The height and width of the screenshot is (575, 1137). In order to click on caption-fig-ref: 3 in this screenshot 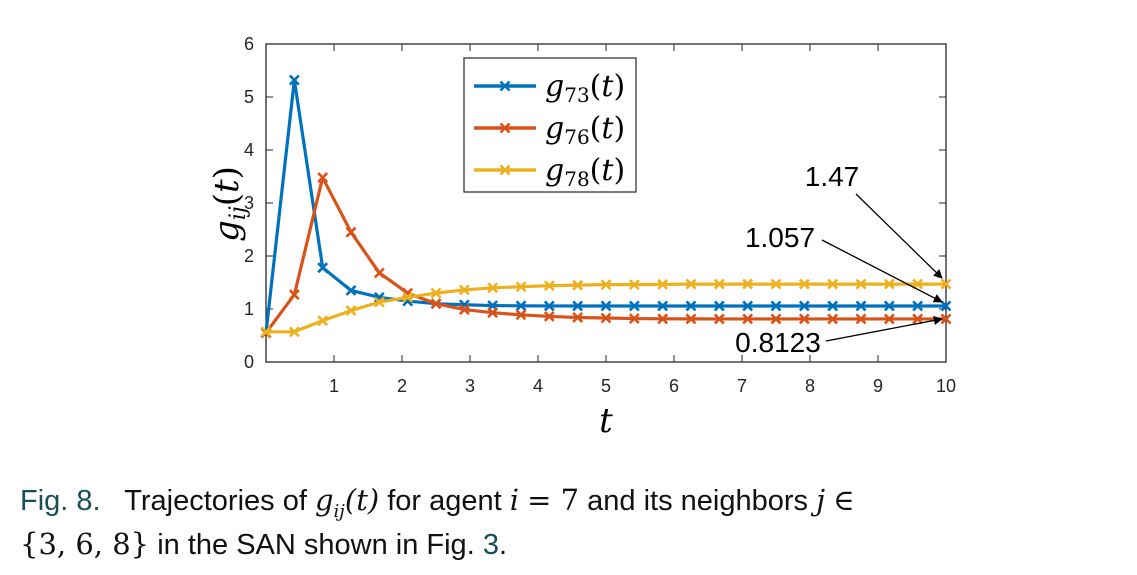, I will do `click(490, 544)`.